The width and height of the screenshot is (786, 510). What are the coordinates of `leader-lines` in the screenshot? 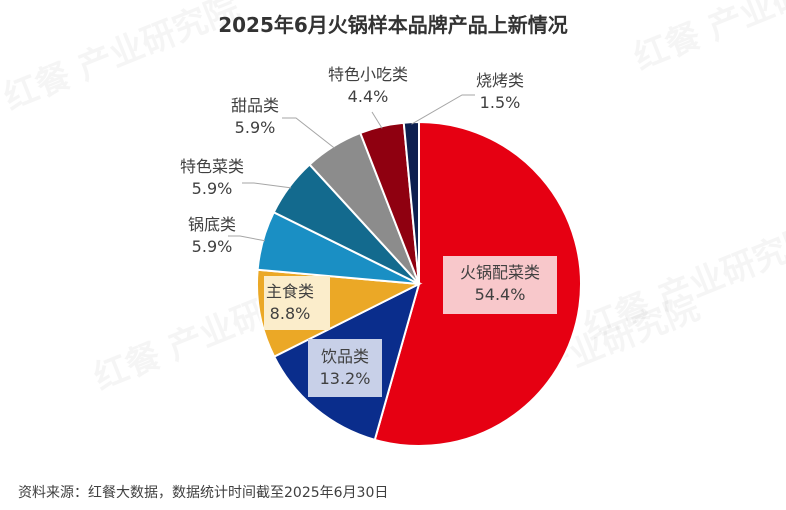 It's located at (351, 168).